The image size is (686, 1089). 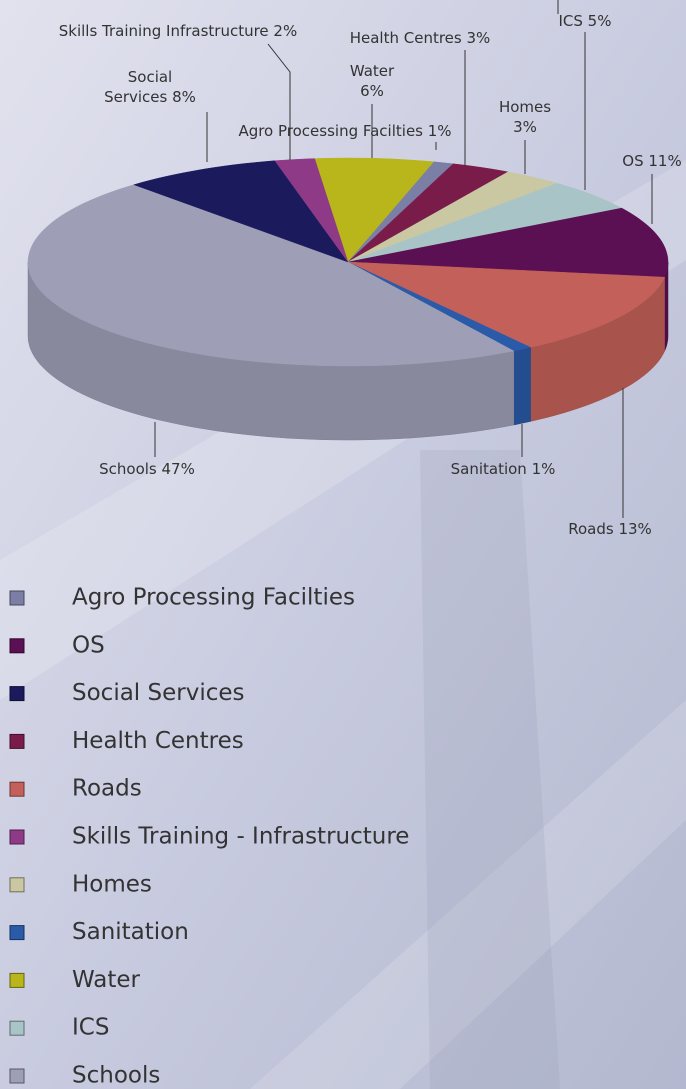 What do you see at coordinates (279, 101) in the screenshot?
I see `leader-line` at bounding box center [279, 101].